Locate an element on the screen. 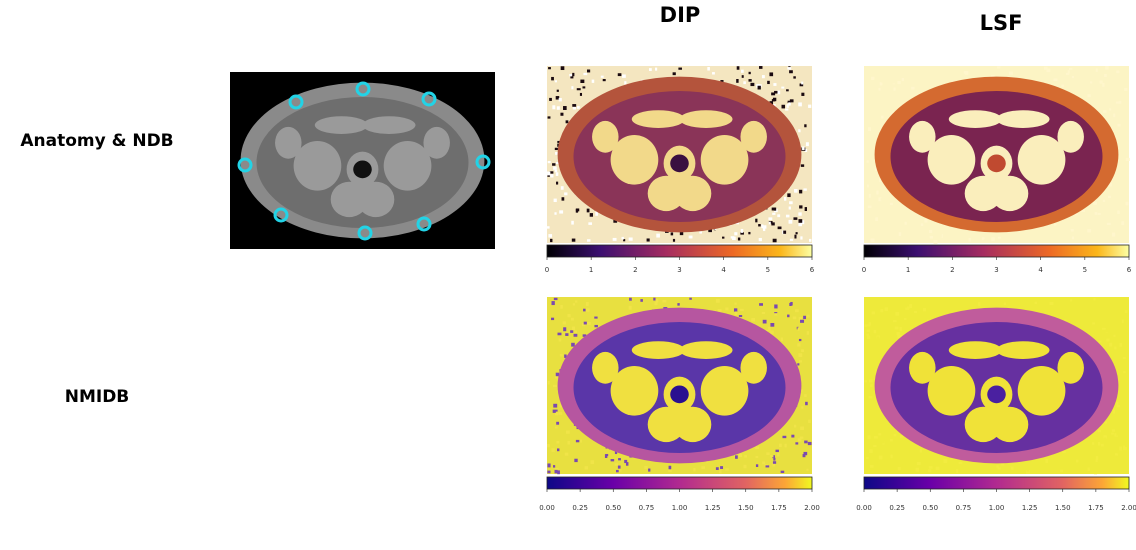 This screenshot has height=550, width=1136. roi-marker is located at coordinates (365, 233).